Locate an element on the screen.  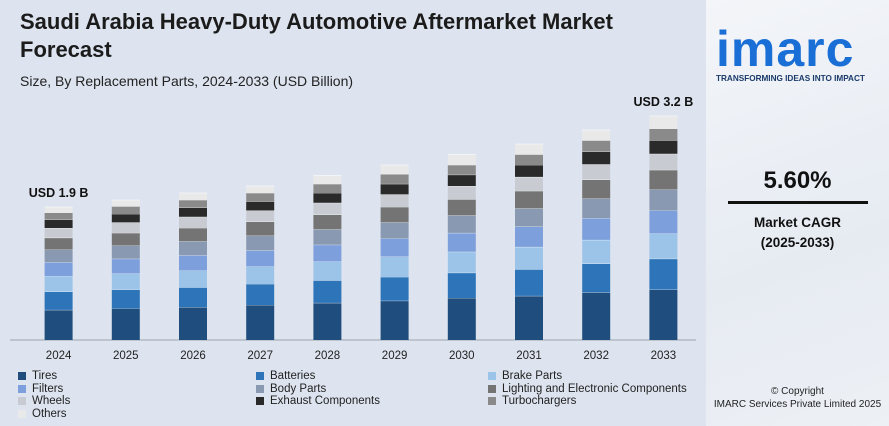
legend-item: Tires is located at coordinates (37, 376).